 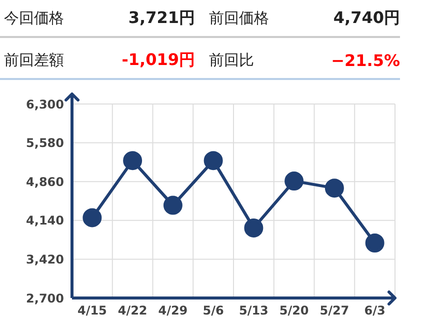 What do you see at coordinates (45, 298) in the screenshot?
I see `y-tick-label: 2,700` at bounding box center [45, 298].